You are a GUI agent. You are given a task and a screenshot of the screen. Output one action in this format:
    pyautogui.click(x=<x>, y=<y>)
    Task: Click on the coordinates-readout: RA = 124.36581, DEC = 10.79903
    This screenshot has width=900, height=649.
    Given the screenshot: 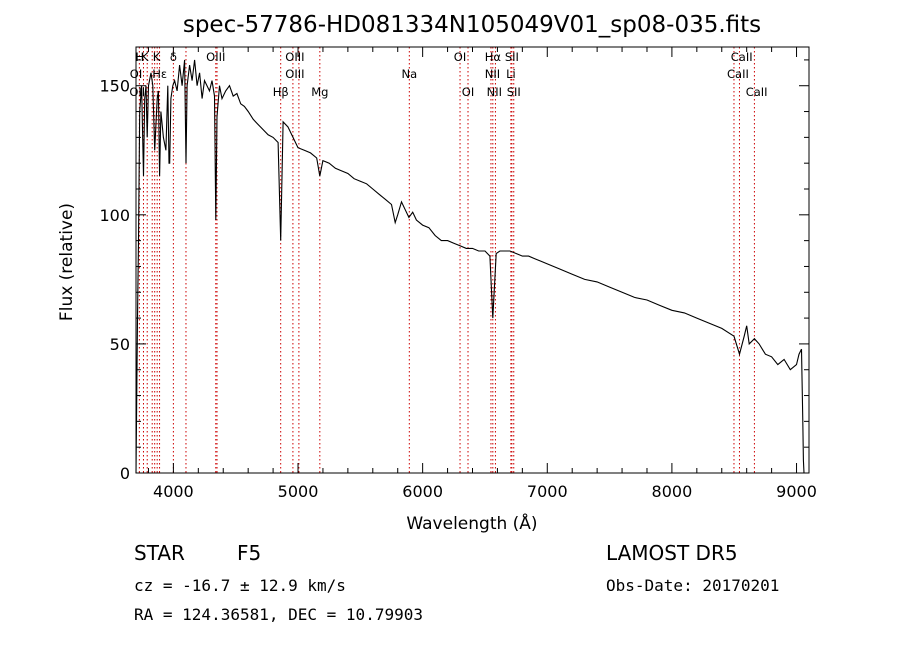 What is the action you would take?
    pyautogui.click(x=278, y=614)
    